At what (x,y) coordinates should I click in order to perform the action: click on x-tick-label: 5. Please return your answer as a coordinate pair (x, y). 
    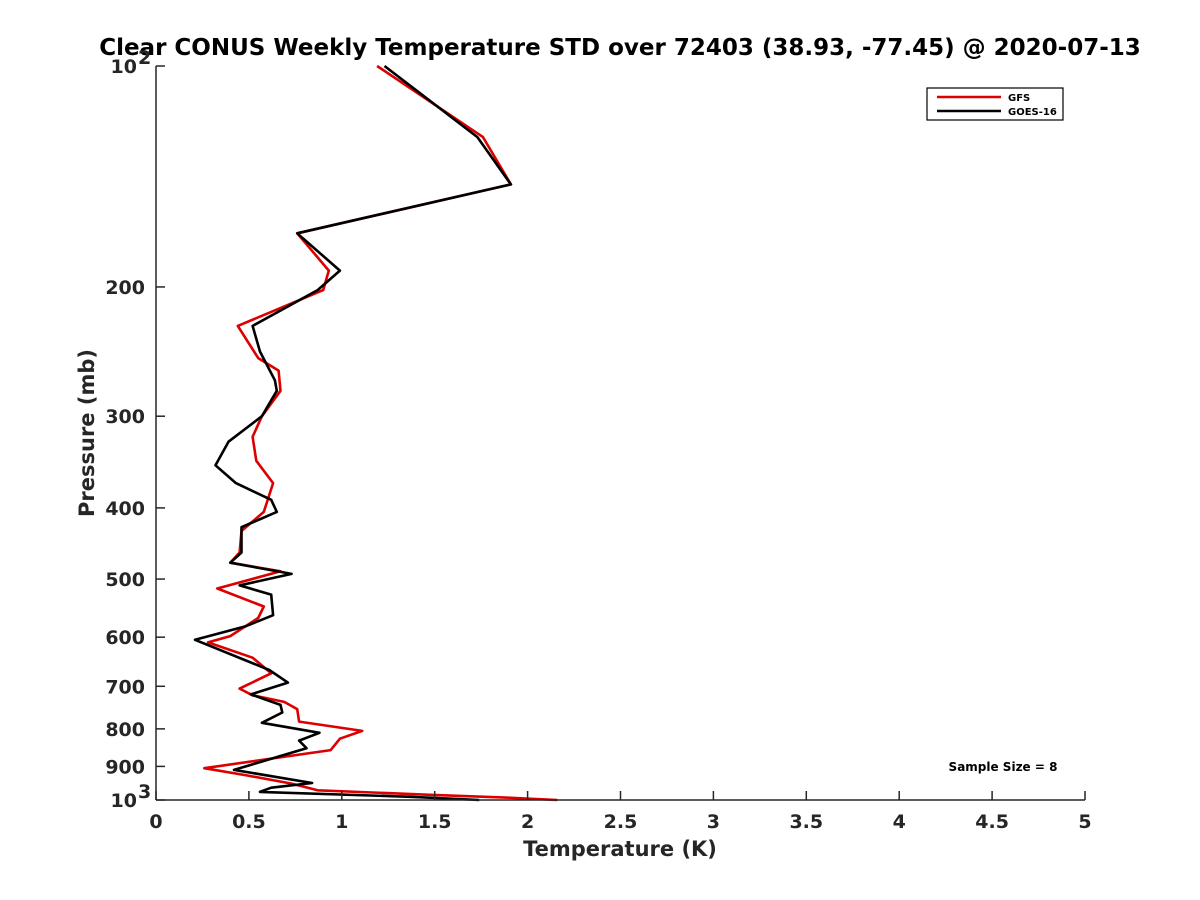
    Looking at the image, I should click on (1084, 822).